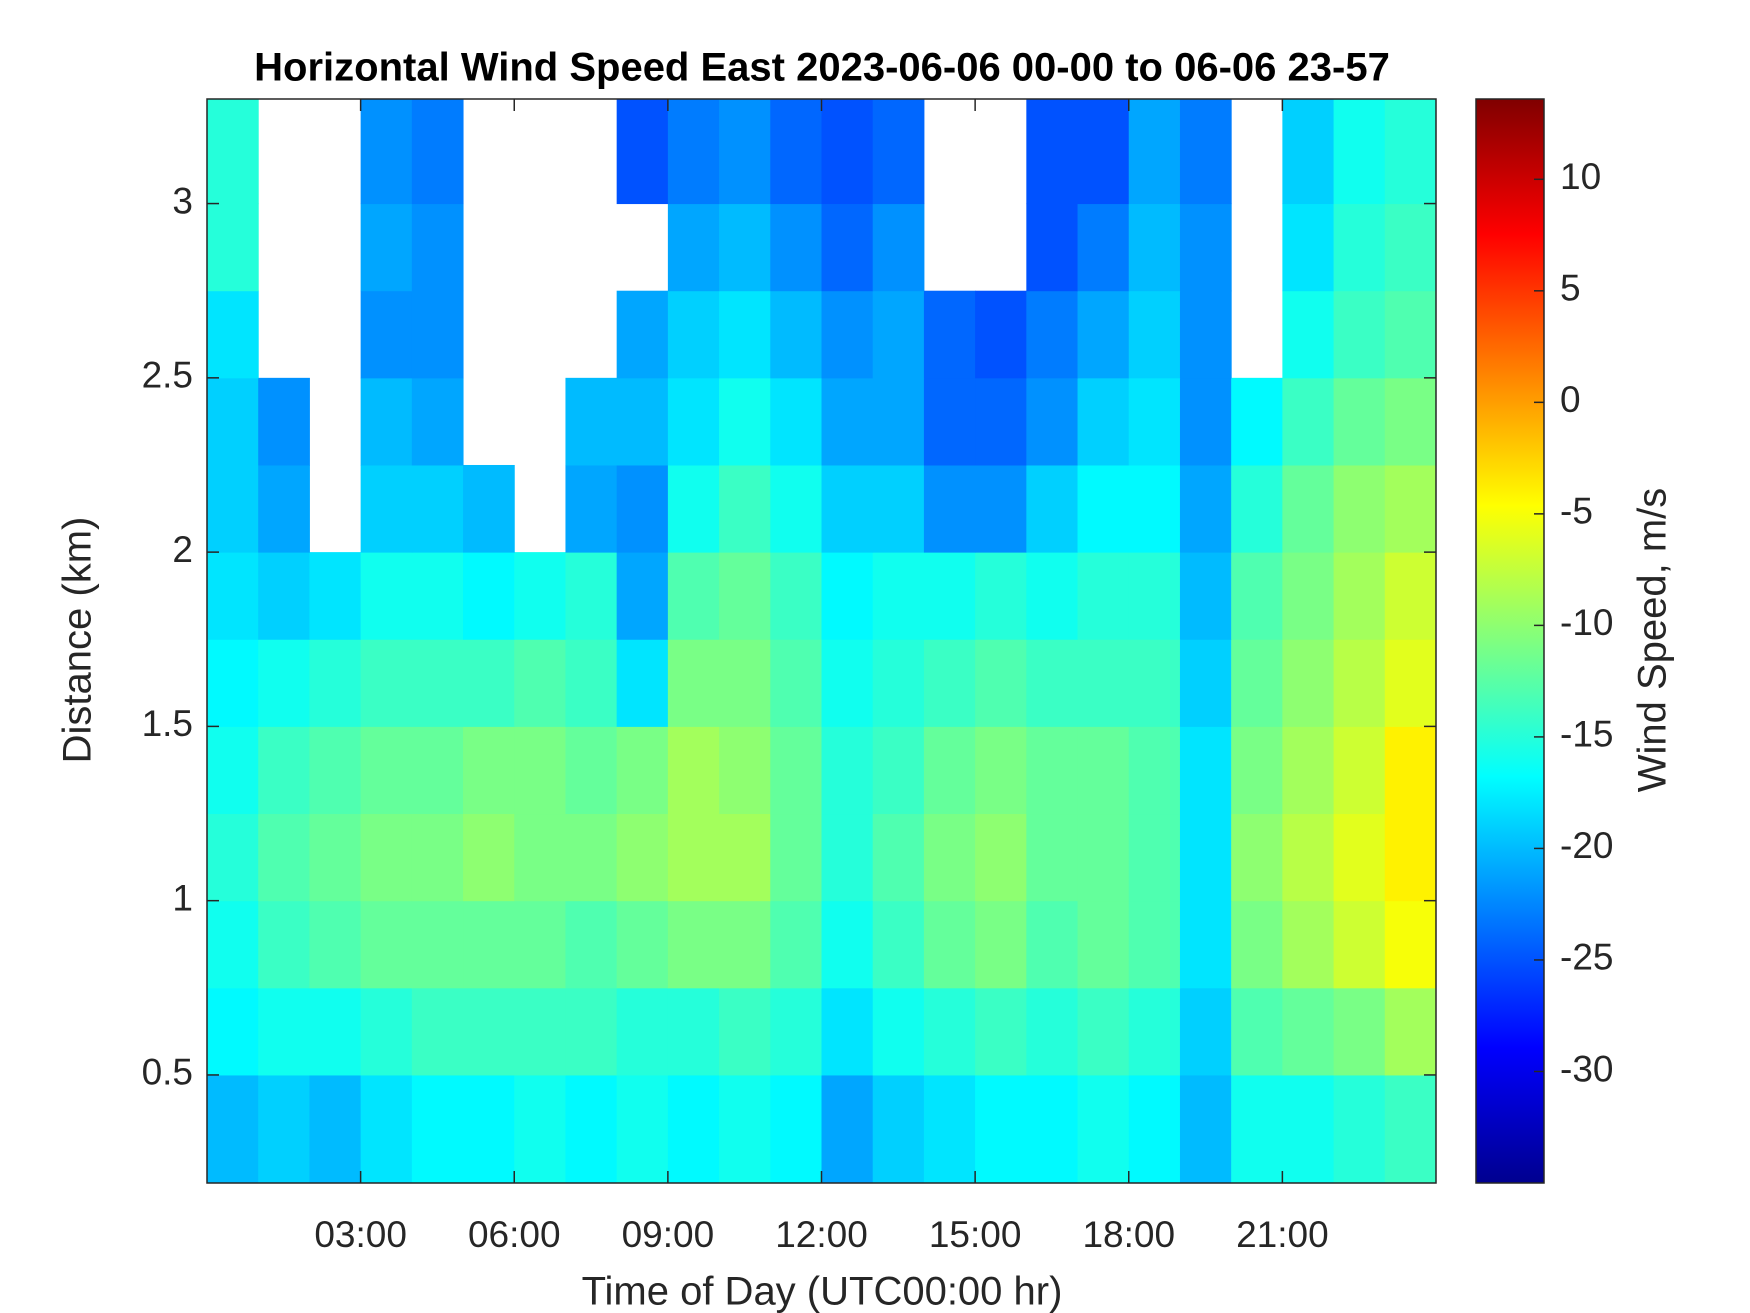 The height and width of the screenshot is (1313, 1750). What do you see at coordinates (1510, 641) in the screenshot?
I see `colorbar` at bounding box center [1510, 641].